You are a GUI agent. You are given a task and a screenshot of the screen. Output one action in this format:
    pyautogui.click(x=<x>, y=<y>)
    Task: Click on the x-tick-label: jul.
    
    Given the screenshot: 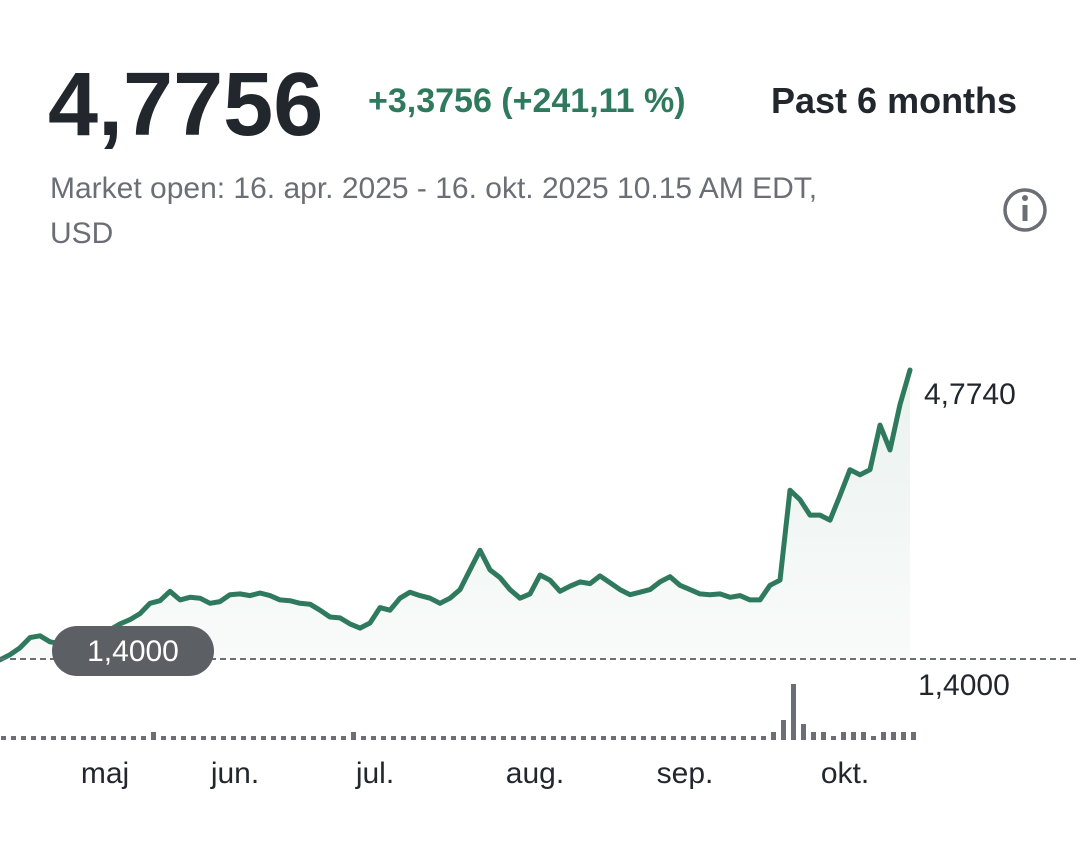 What is the action you would take?
    pyautogui.click(x=374, y=773)
    